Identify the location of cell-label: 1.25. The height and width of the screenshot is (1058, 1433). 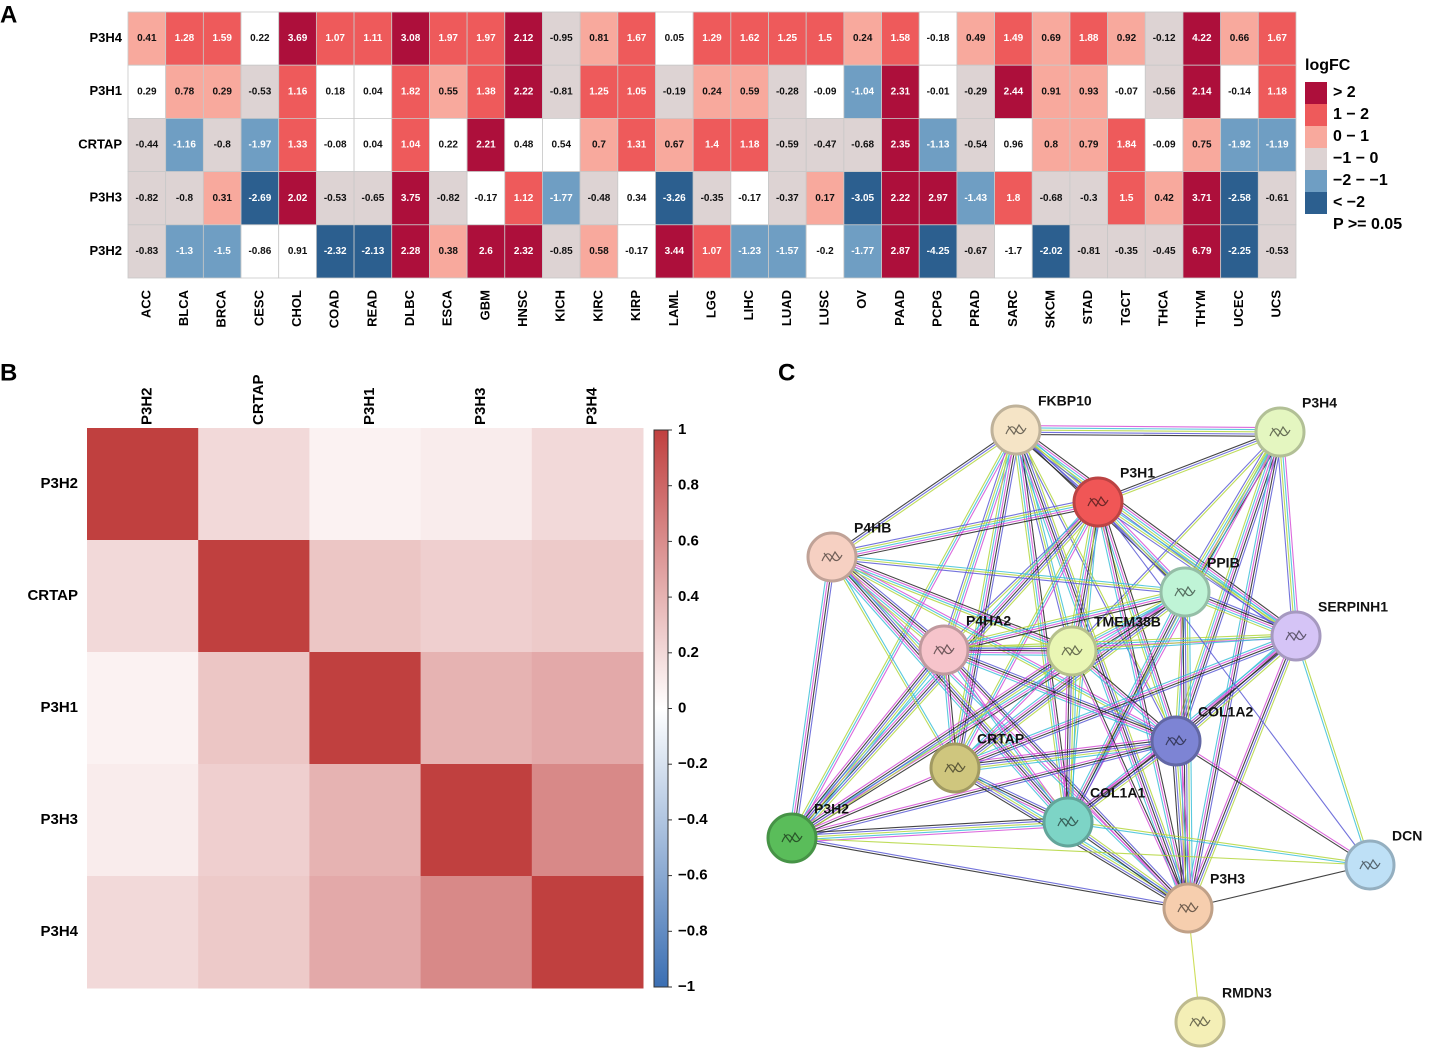
(599, 91).